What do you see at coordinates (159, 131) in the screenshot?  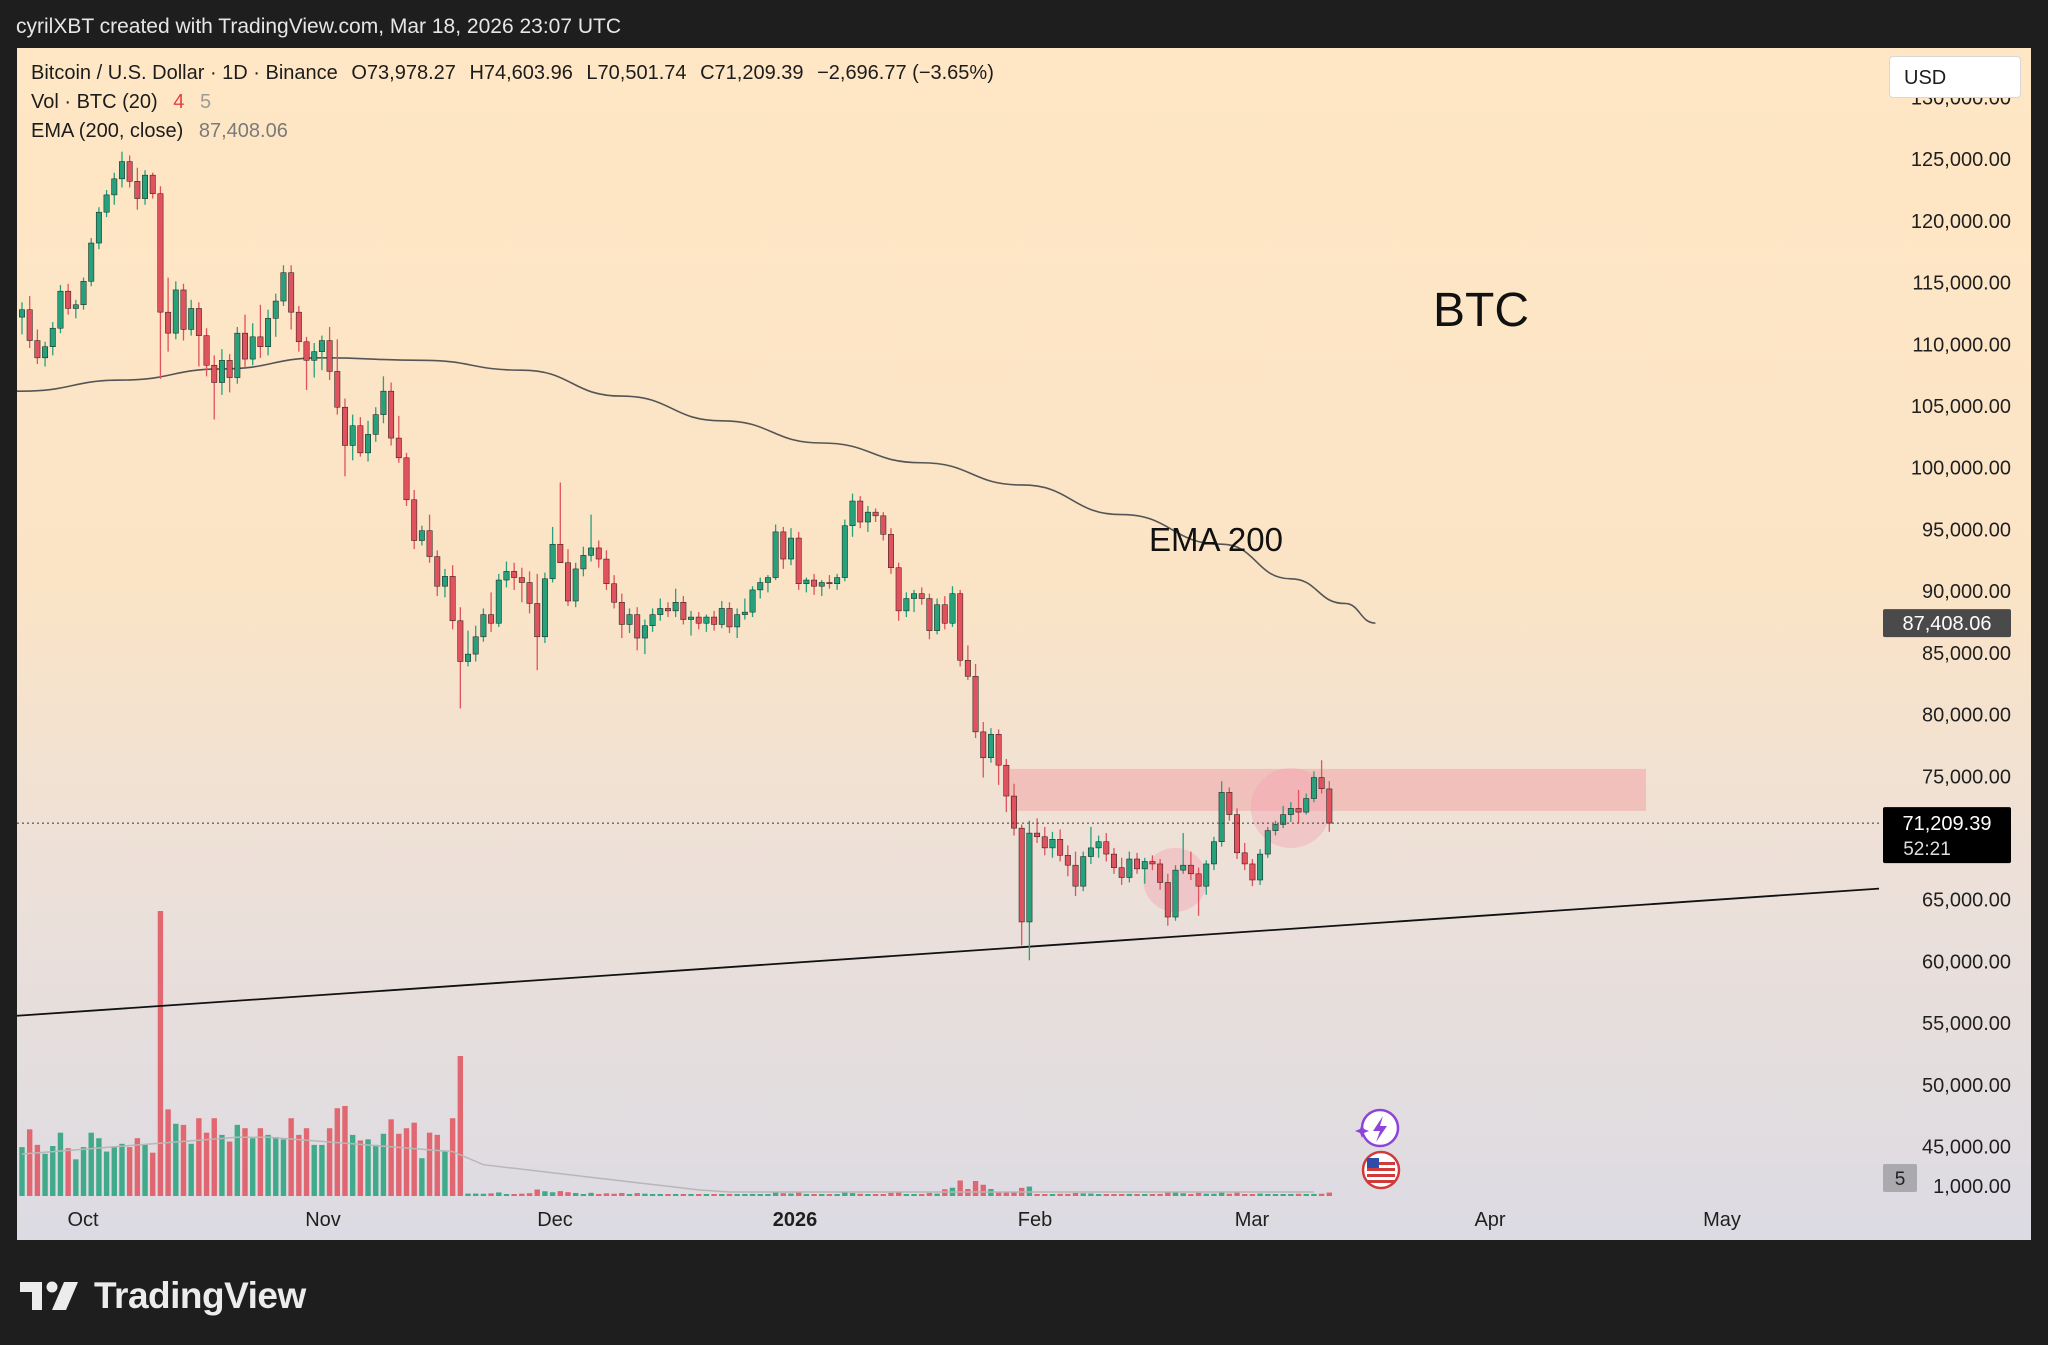 I see `legend-ema-row: EMA (200, close) 87,408.06` at bounding box center [159, 131].